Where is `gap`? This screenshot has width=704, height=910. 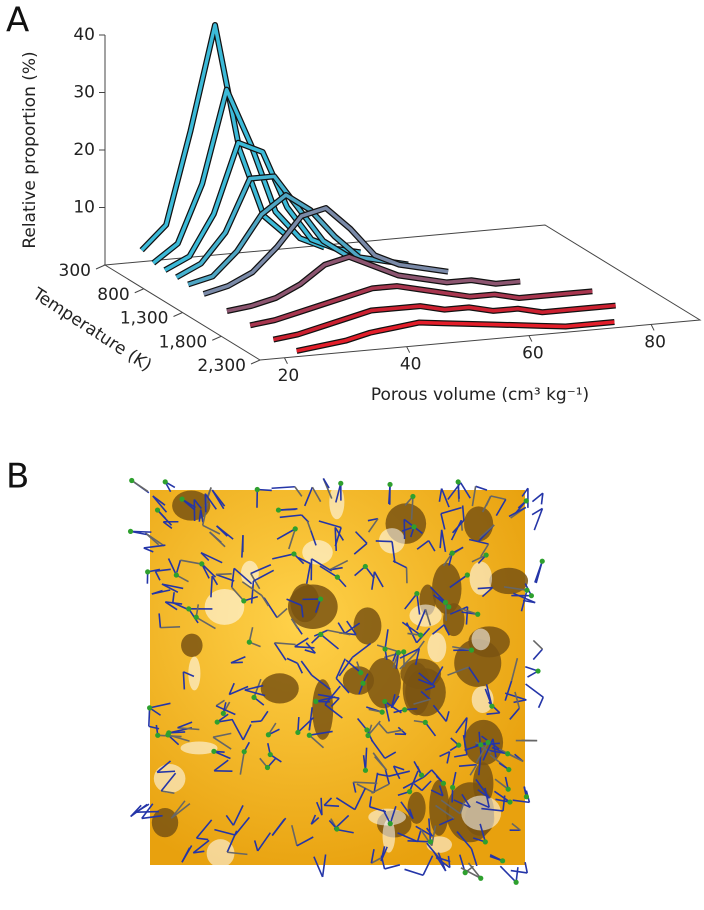
gap is located at coordinates (437, 647).